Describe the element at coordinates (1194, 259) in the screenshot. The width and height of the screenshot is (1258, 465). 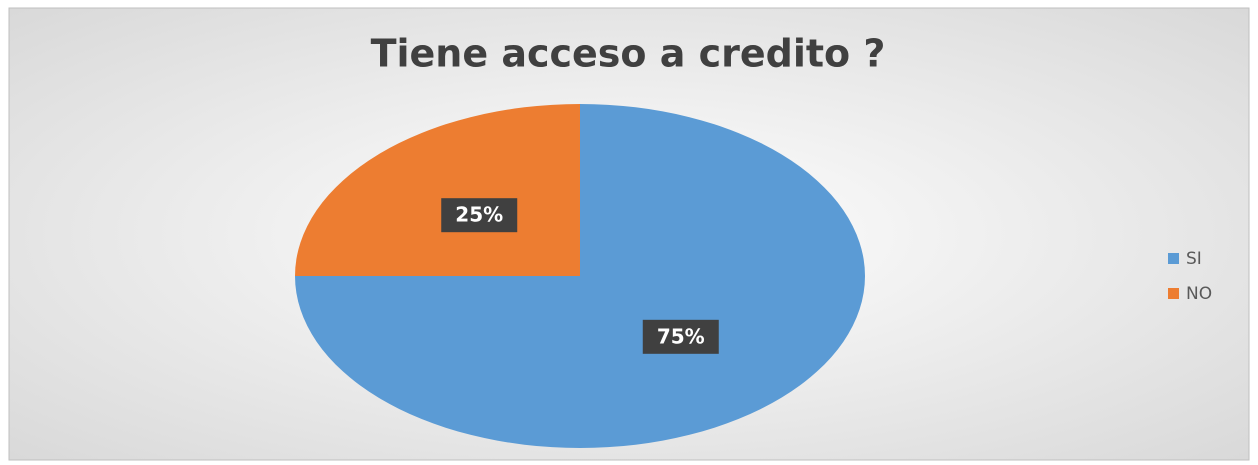
I see `legend-label: SI` at that location.